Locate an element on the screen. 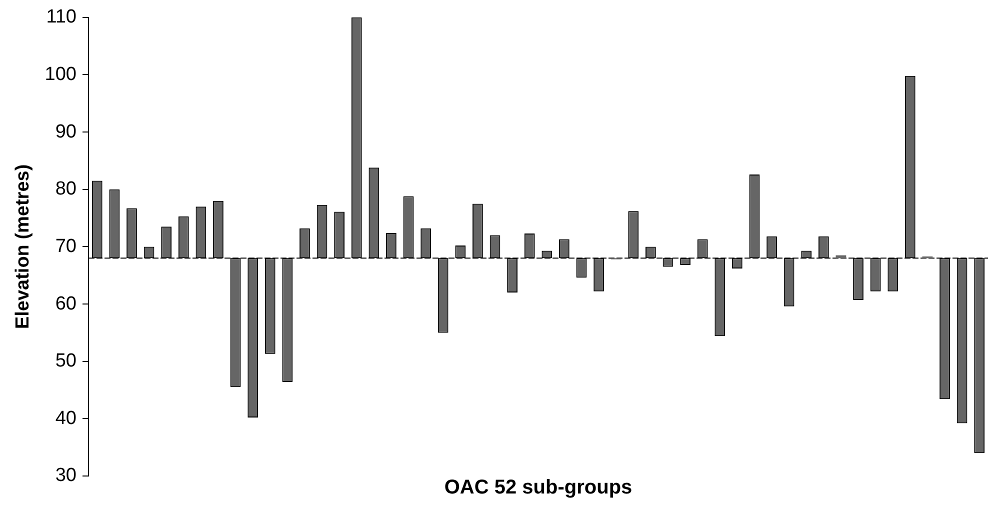 The image size is (990, 512). x-axis-title: OAC 52 sub-groups is located at coordinates (538, 487).